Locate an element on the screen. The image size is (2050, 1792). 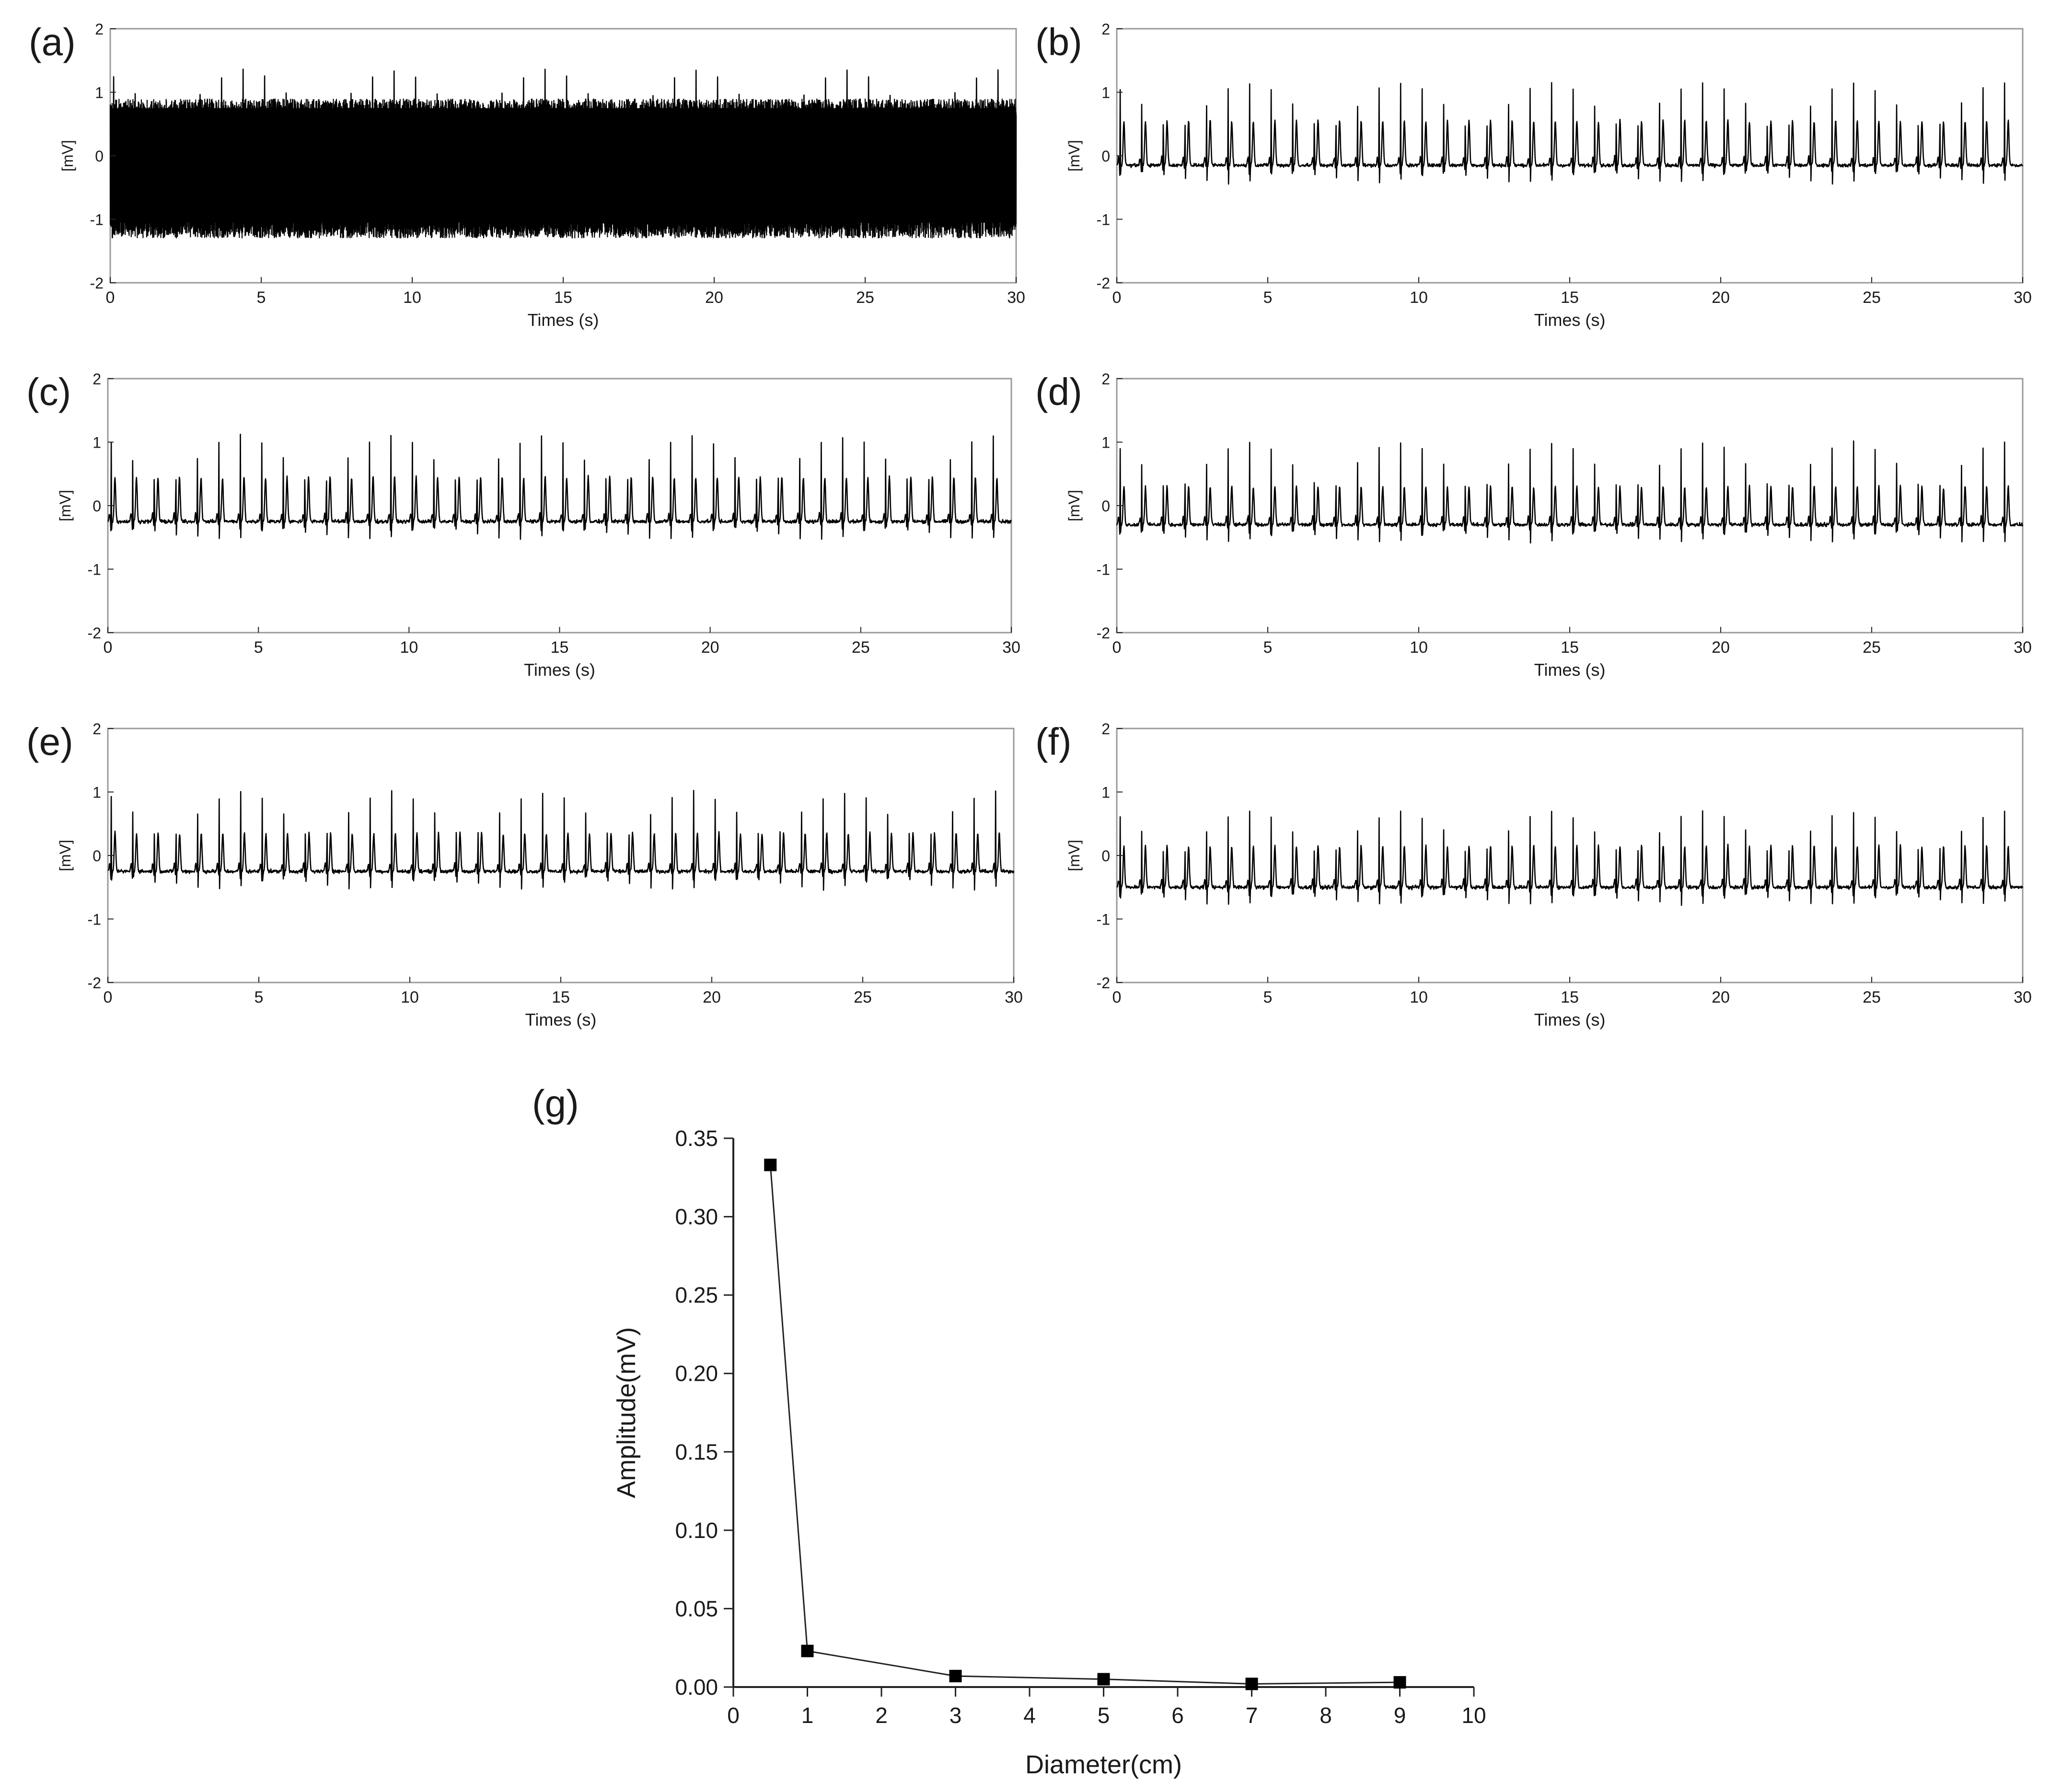
y-tick-label: 0.30 is located at coordinates (696, 1216).